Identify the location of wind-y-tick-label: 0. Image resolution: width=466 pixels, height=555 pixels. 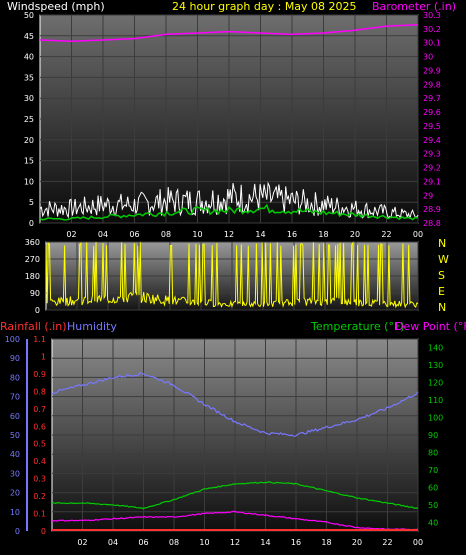
(31, 223).